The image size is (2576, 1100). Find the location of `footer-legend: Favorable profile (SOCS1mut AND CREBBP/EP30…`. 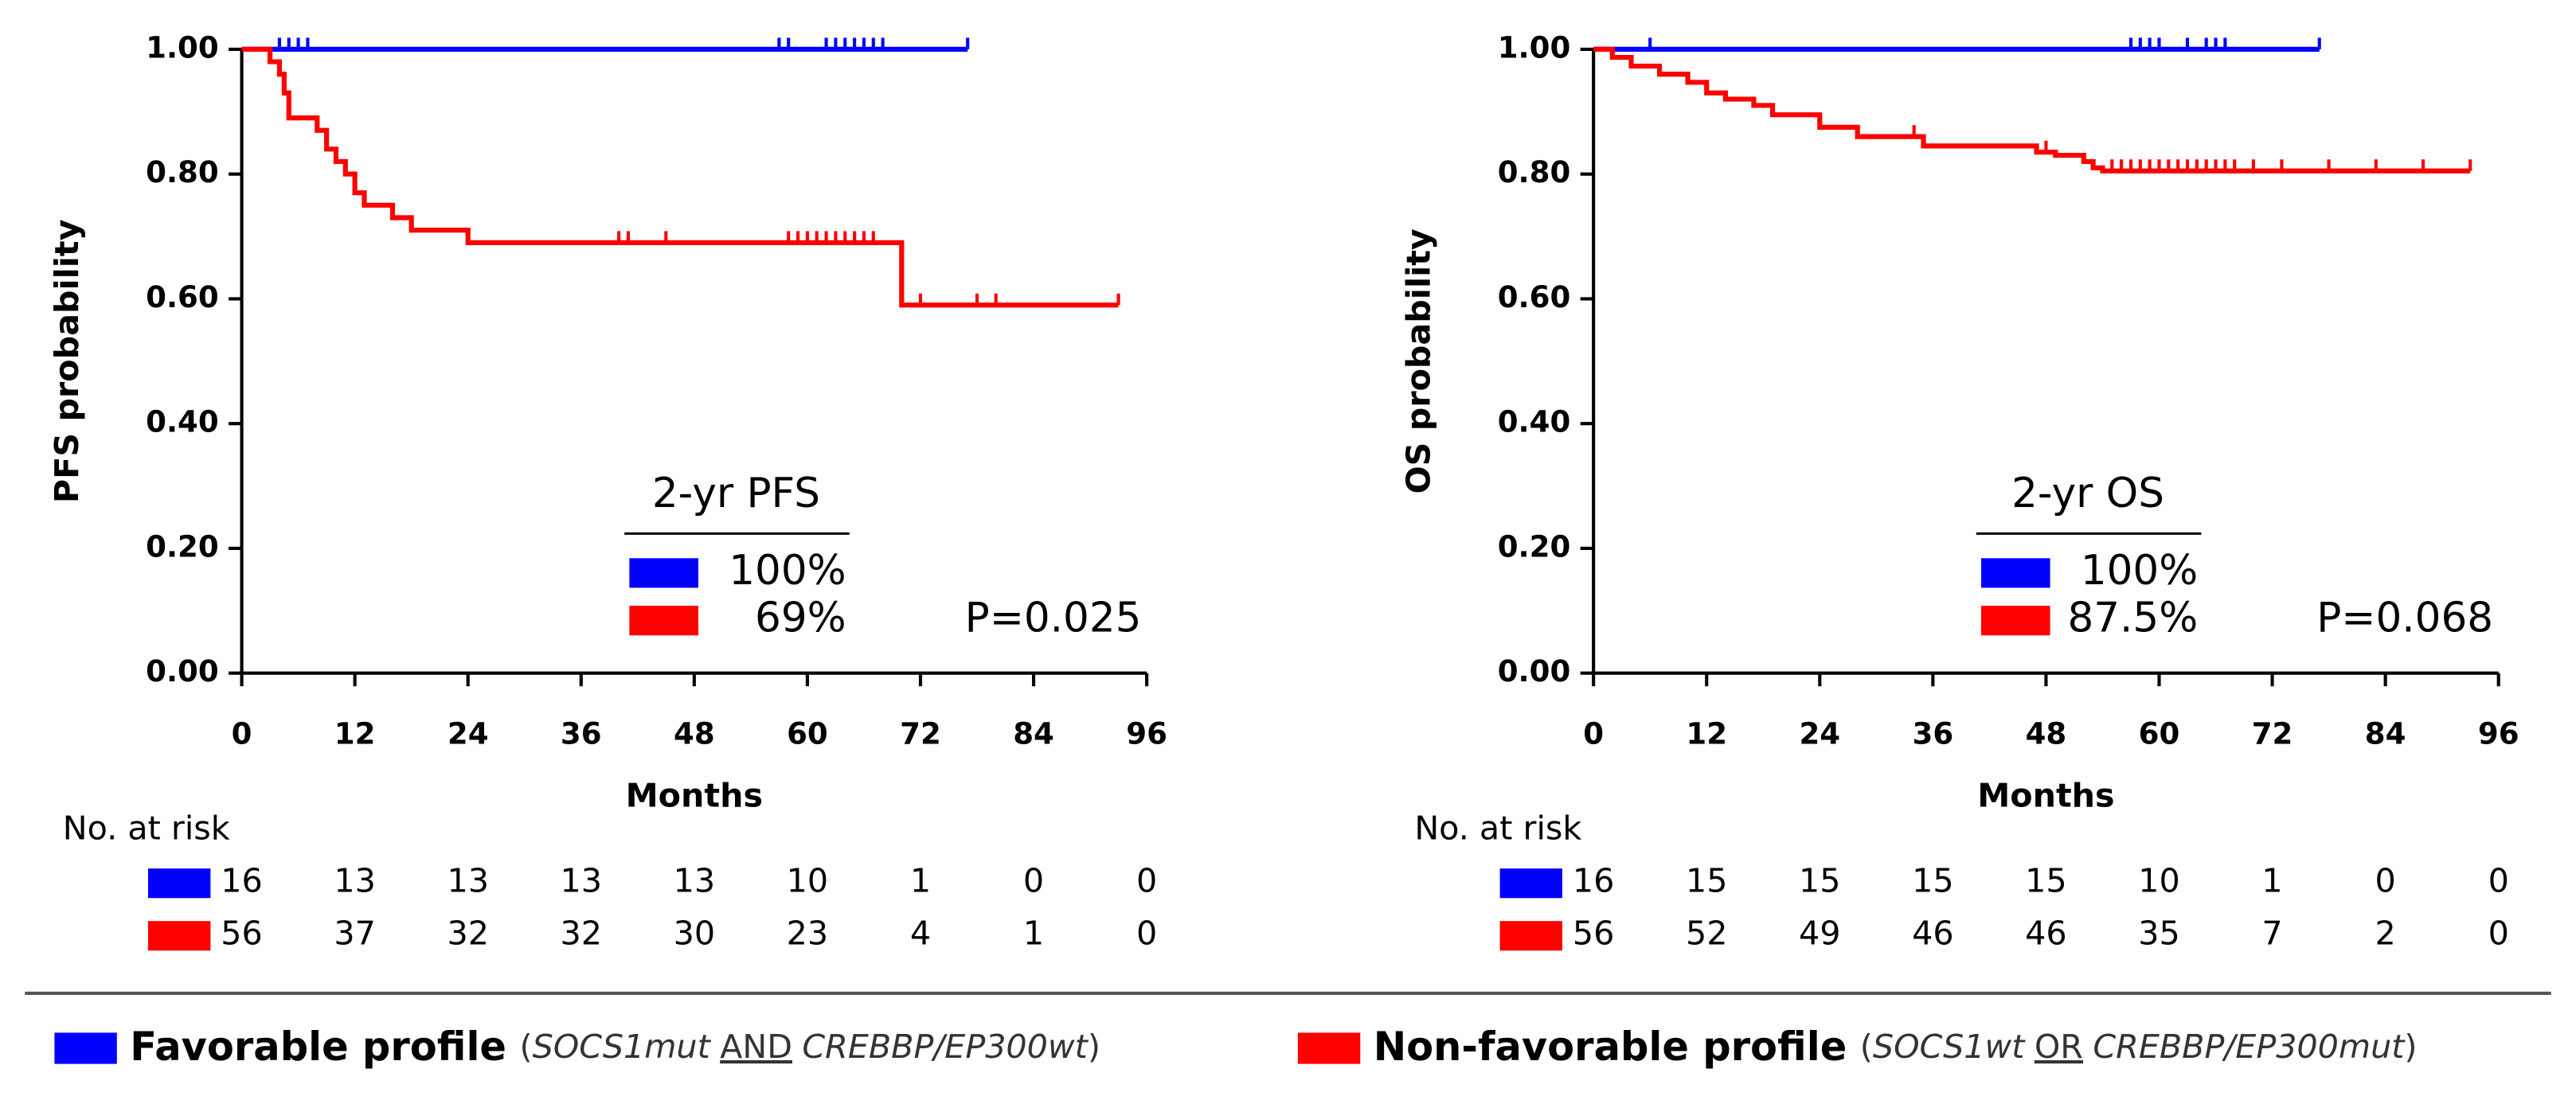

footer-legend: Favorable profile (SOCS1mut AND CREBBP/EP30… is located at coordinates (615, 1047).